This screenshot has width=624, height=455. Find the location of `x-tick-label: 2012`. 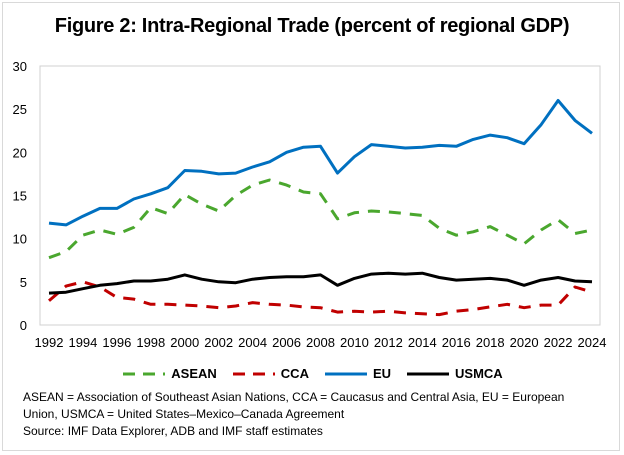

x-tick-label: 2012 is located at coordinates (388, 342).